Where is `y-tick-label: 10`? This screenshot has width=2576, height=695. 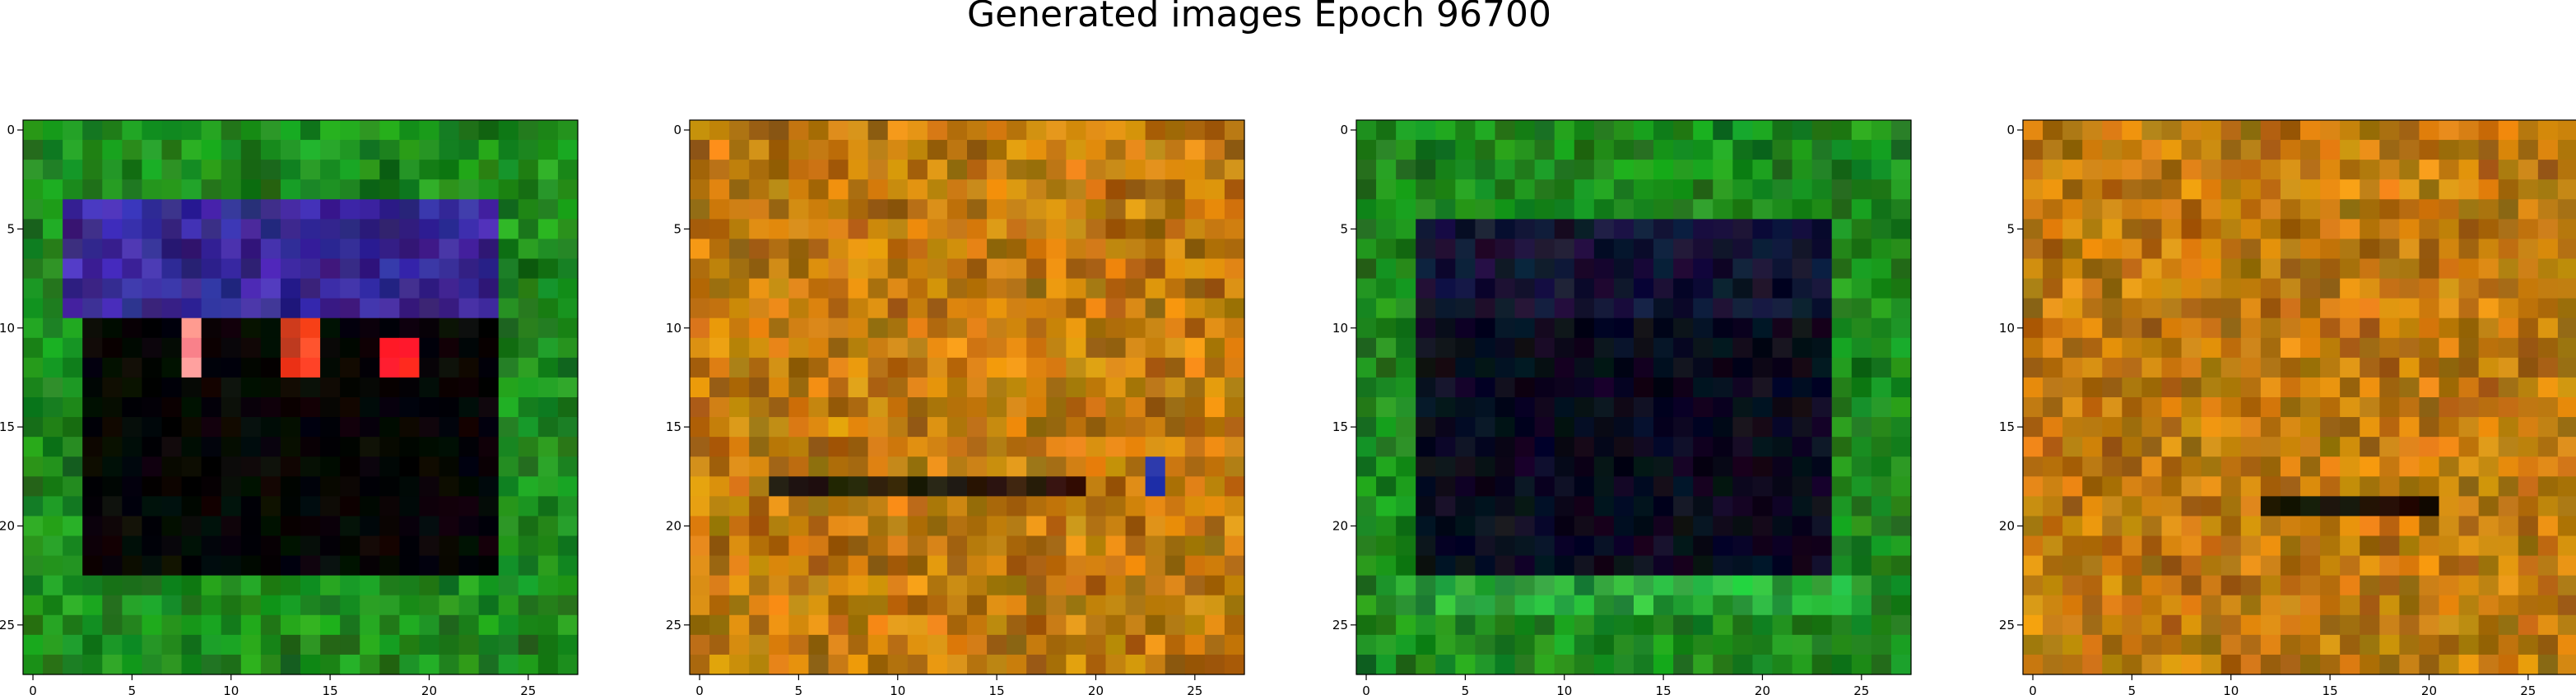
y-tick-label: 10 is located at coordinates (1340, 328).